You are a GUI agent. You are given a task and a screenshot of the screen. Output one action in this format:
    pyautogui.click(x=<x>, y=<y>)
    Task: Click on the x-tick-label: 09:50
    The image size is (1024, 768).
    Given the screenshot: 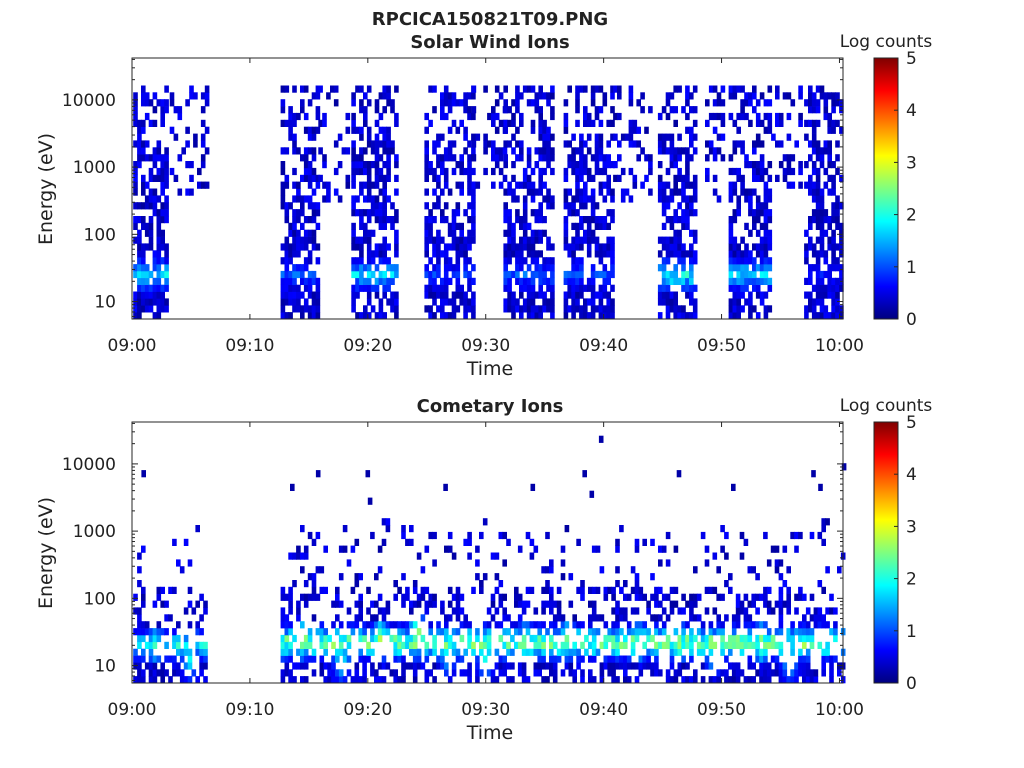 What is the action you would take?
    pyautogui.click(x=721, y=710)
    